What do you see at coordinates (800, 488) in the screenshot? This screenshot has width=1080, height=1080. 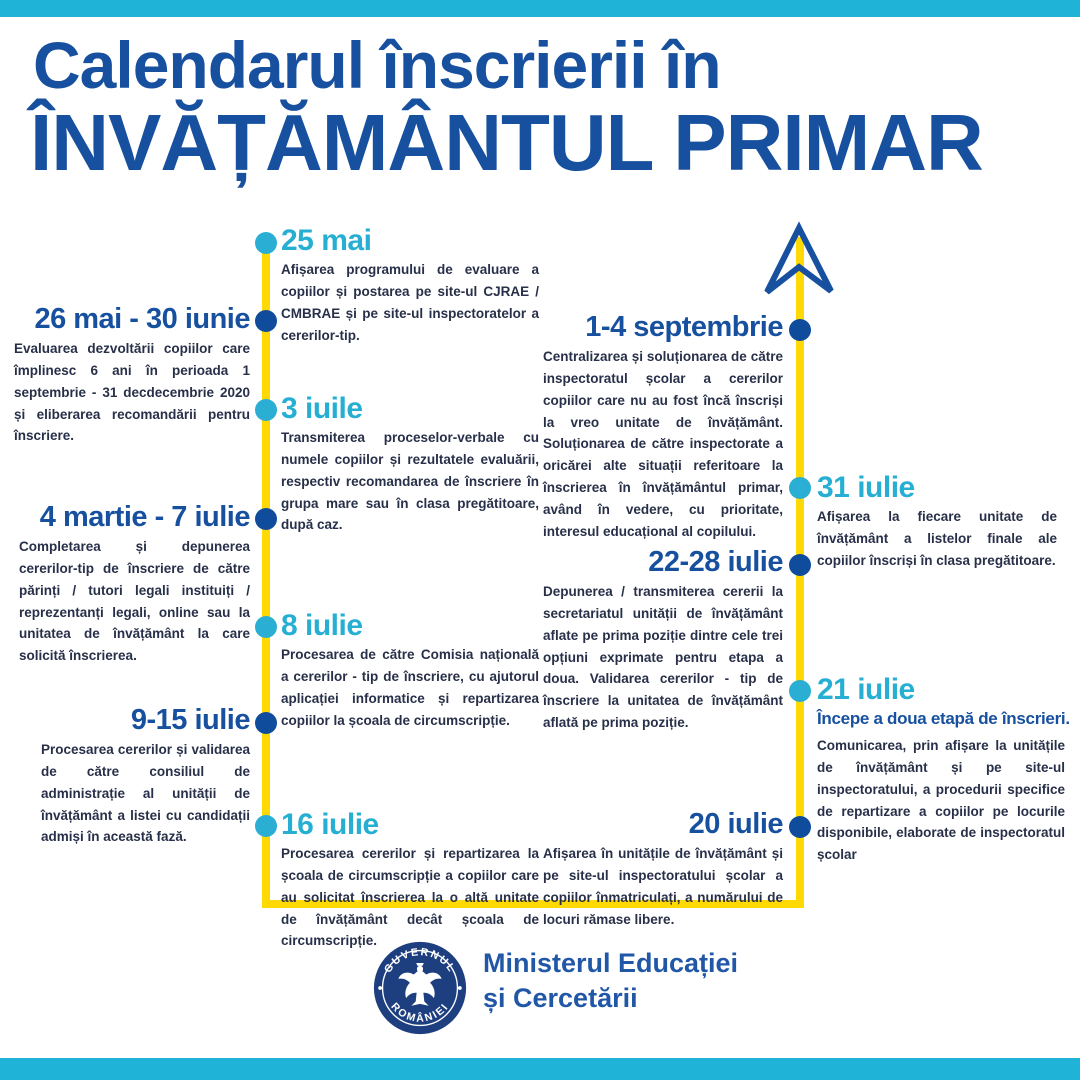 I see `event-dot-31-iulie` at bounding box center [800, 488].